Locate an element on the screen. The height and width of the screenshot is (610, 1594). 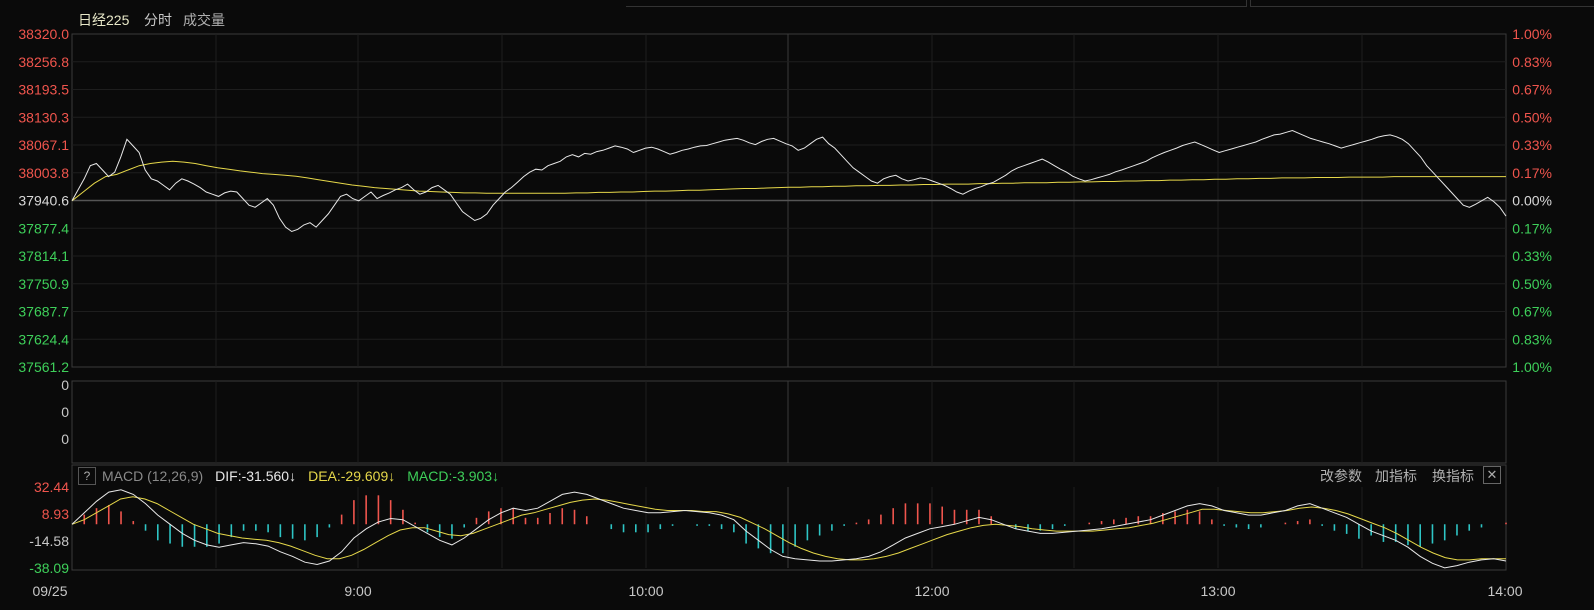
y-tick-left: 38130.3 is located at coordinates (43, 117).